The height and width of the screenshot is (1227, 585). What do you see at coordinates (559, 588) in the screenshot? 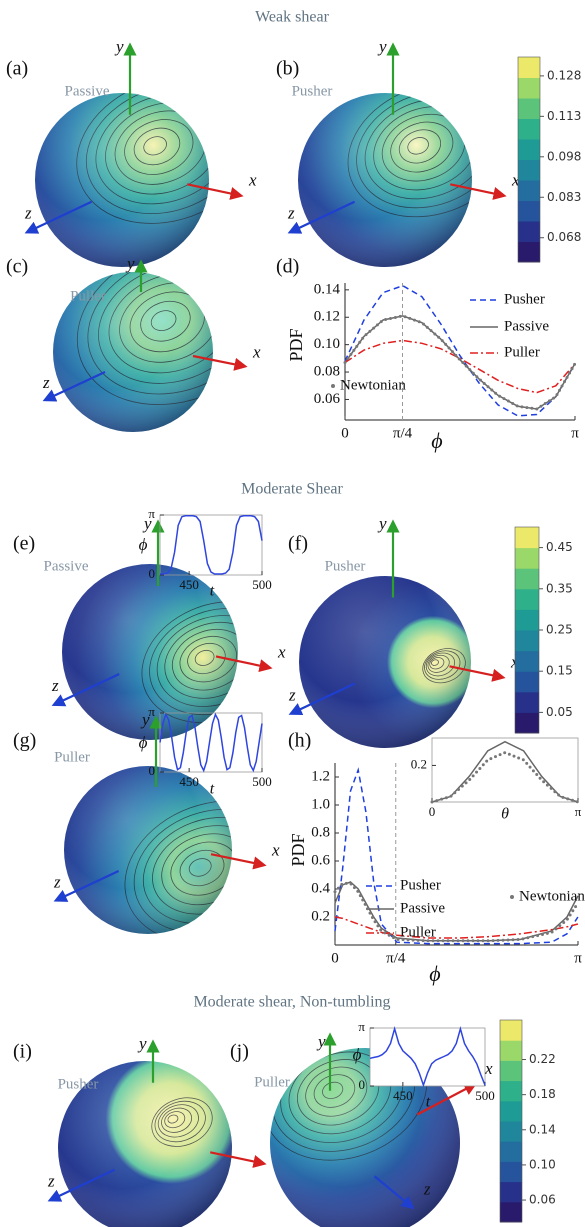
I see `colorbar-tick-label: 0.35` at bounding box center [559, 588].